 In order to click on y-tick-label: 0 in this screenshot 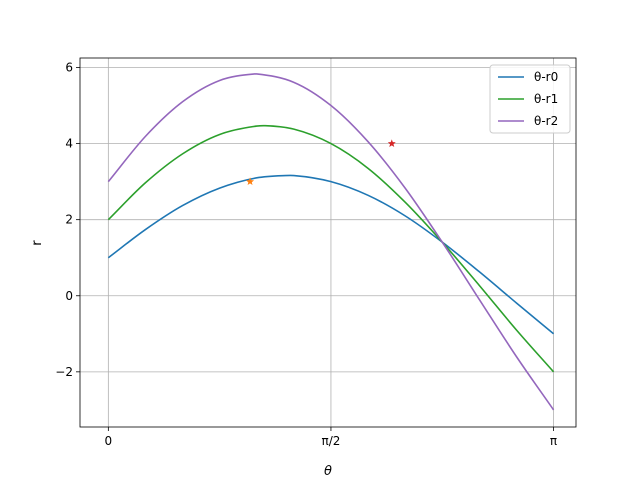, I will do `click(69, 296)`.